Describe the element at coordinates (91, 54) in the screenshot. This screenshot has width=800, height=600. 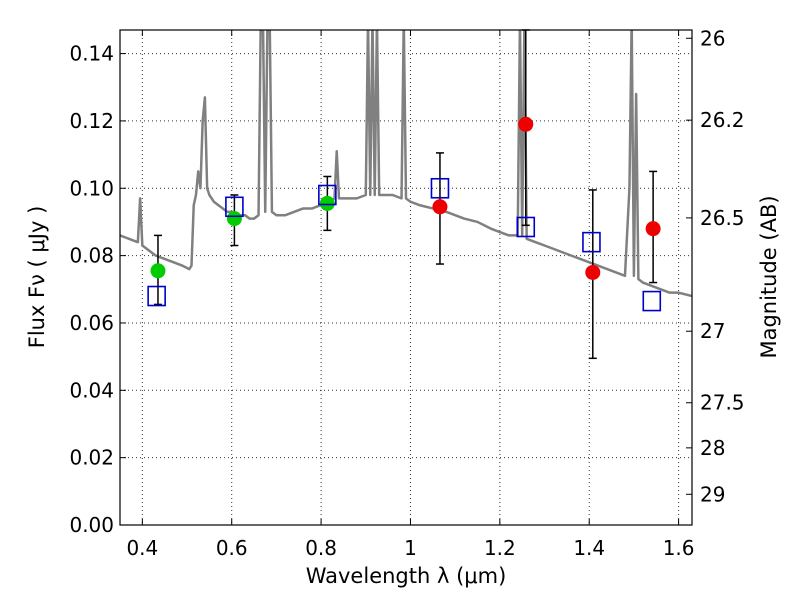
I see `y-tick-label: 0.14` at that location.